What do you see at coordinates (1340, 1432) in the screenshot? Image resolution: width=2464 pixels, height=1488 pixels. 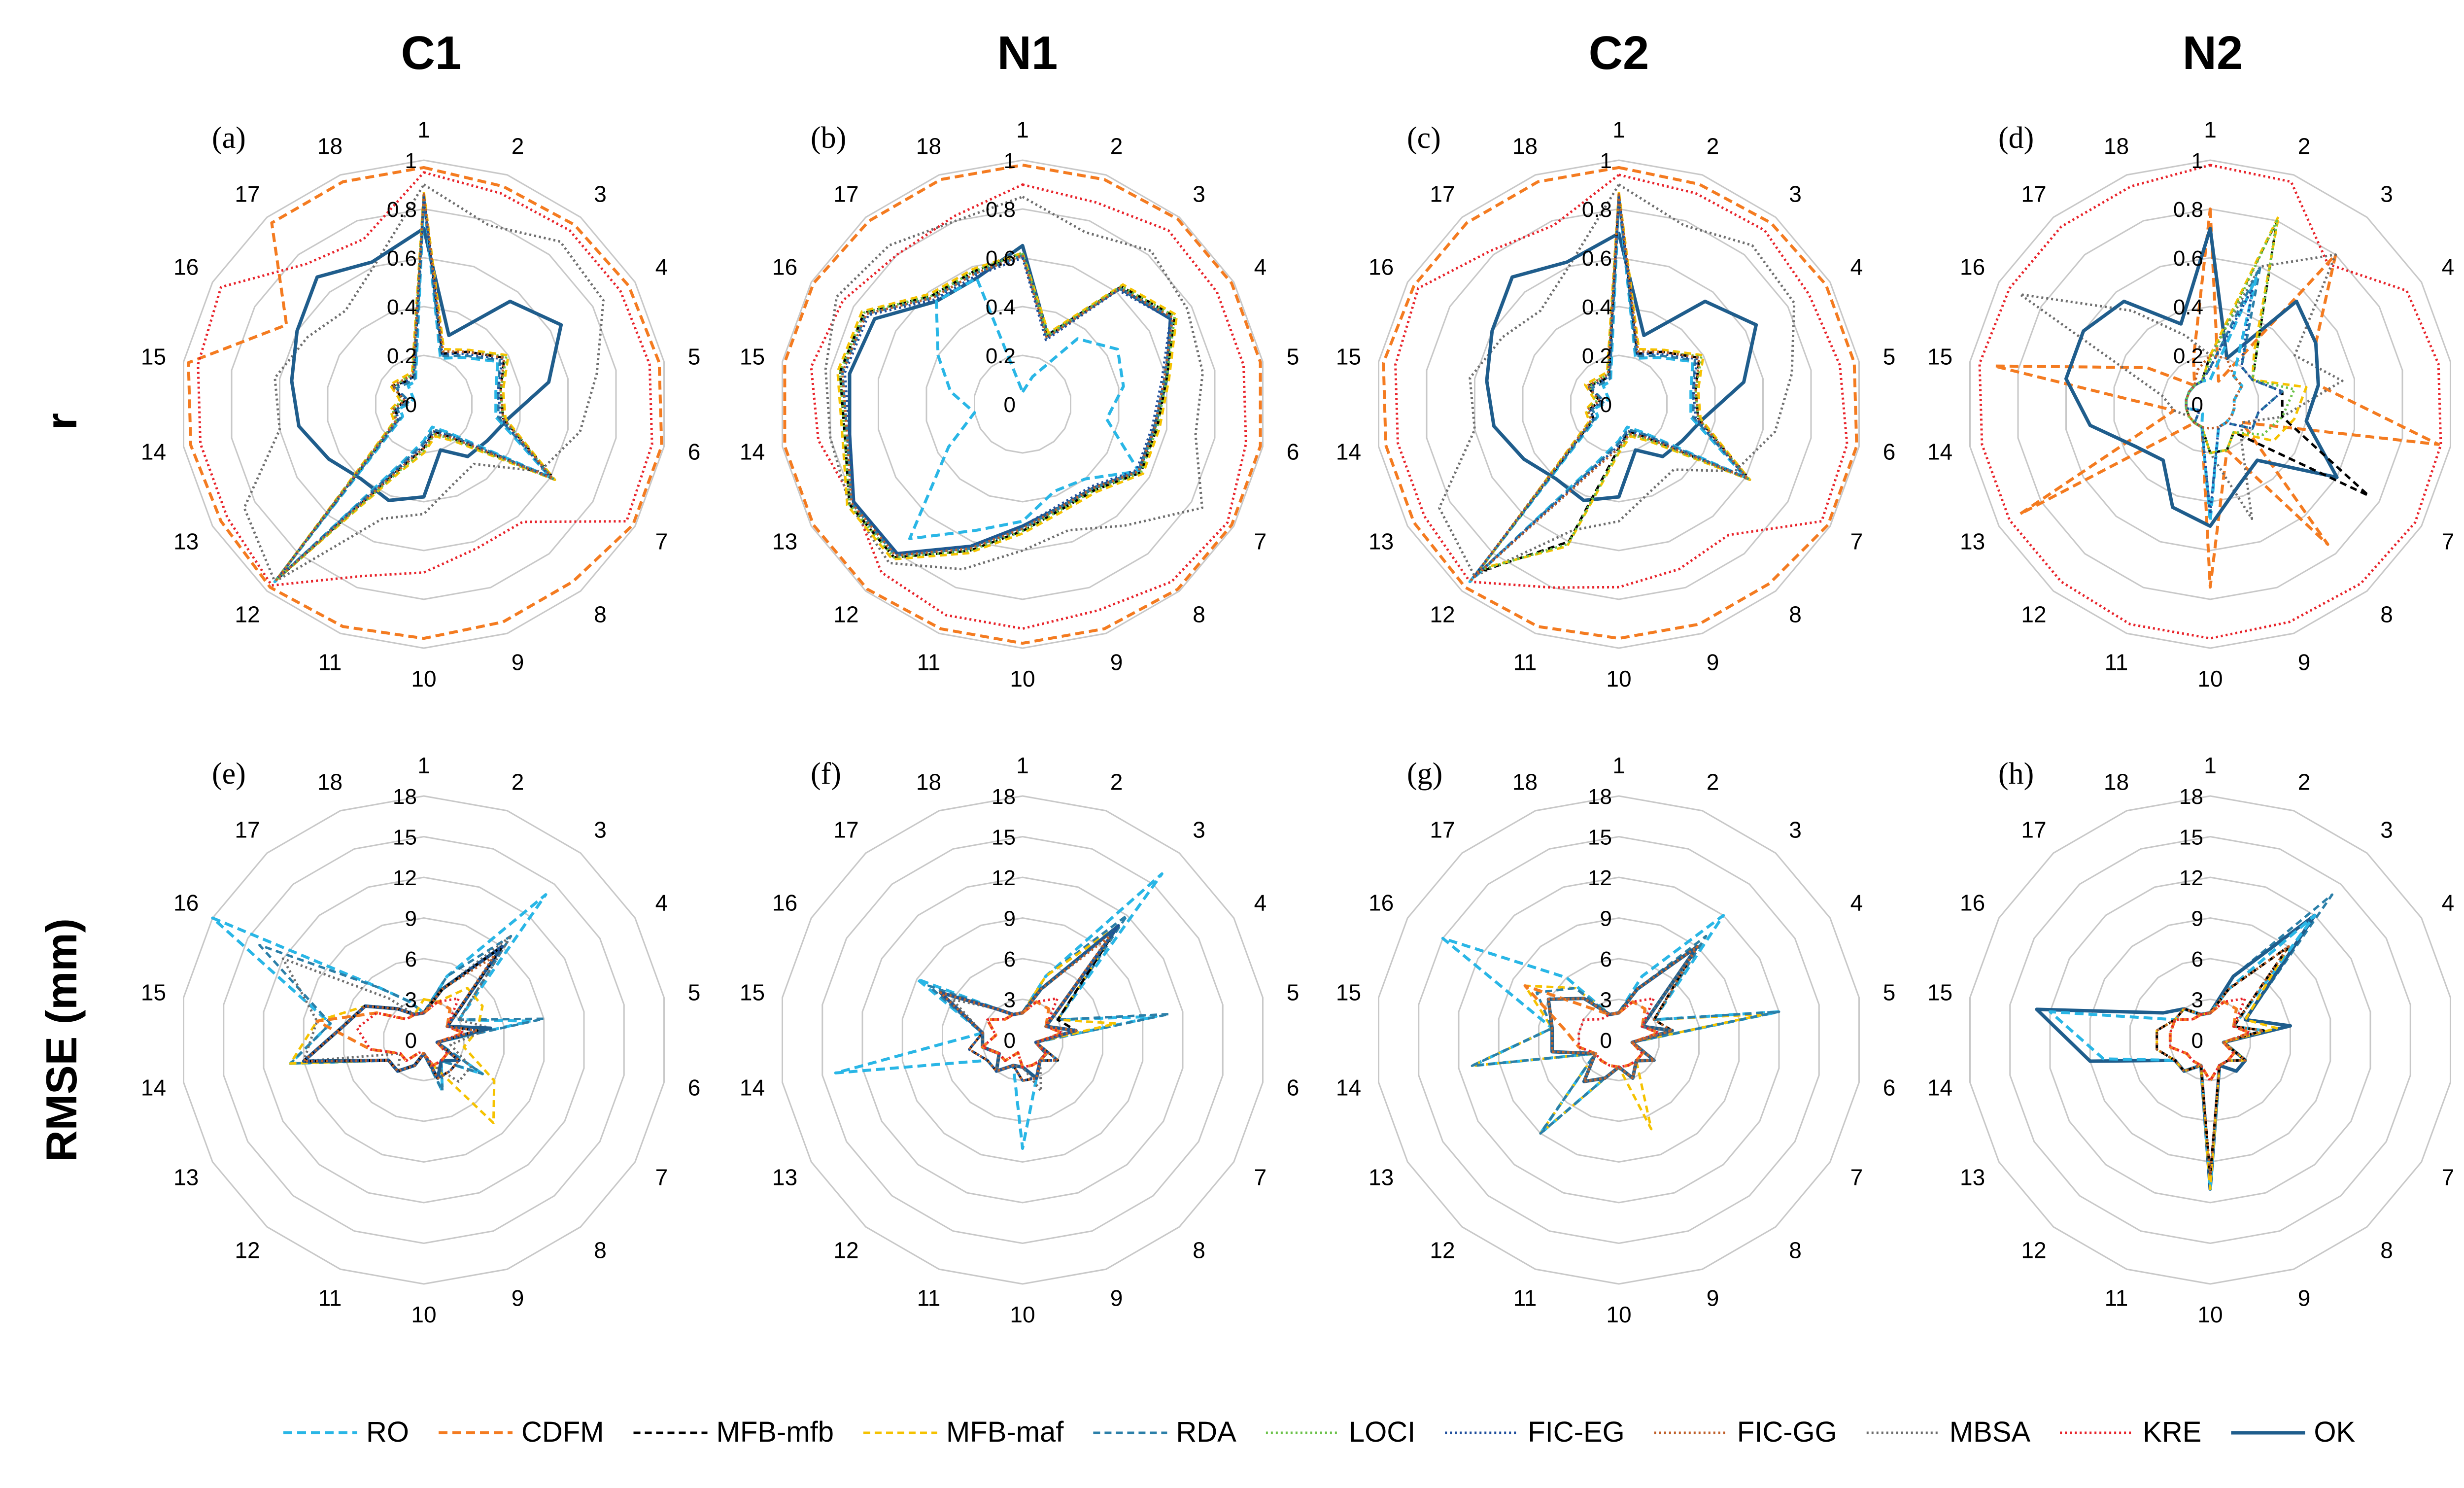 I see `legend-item-loci: LOCI` at bounding box center [1340, 1432].